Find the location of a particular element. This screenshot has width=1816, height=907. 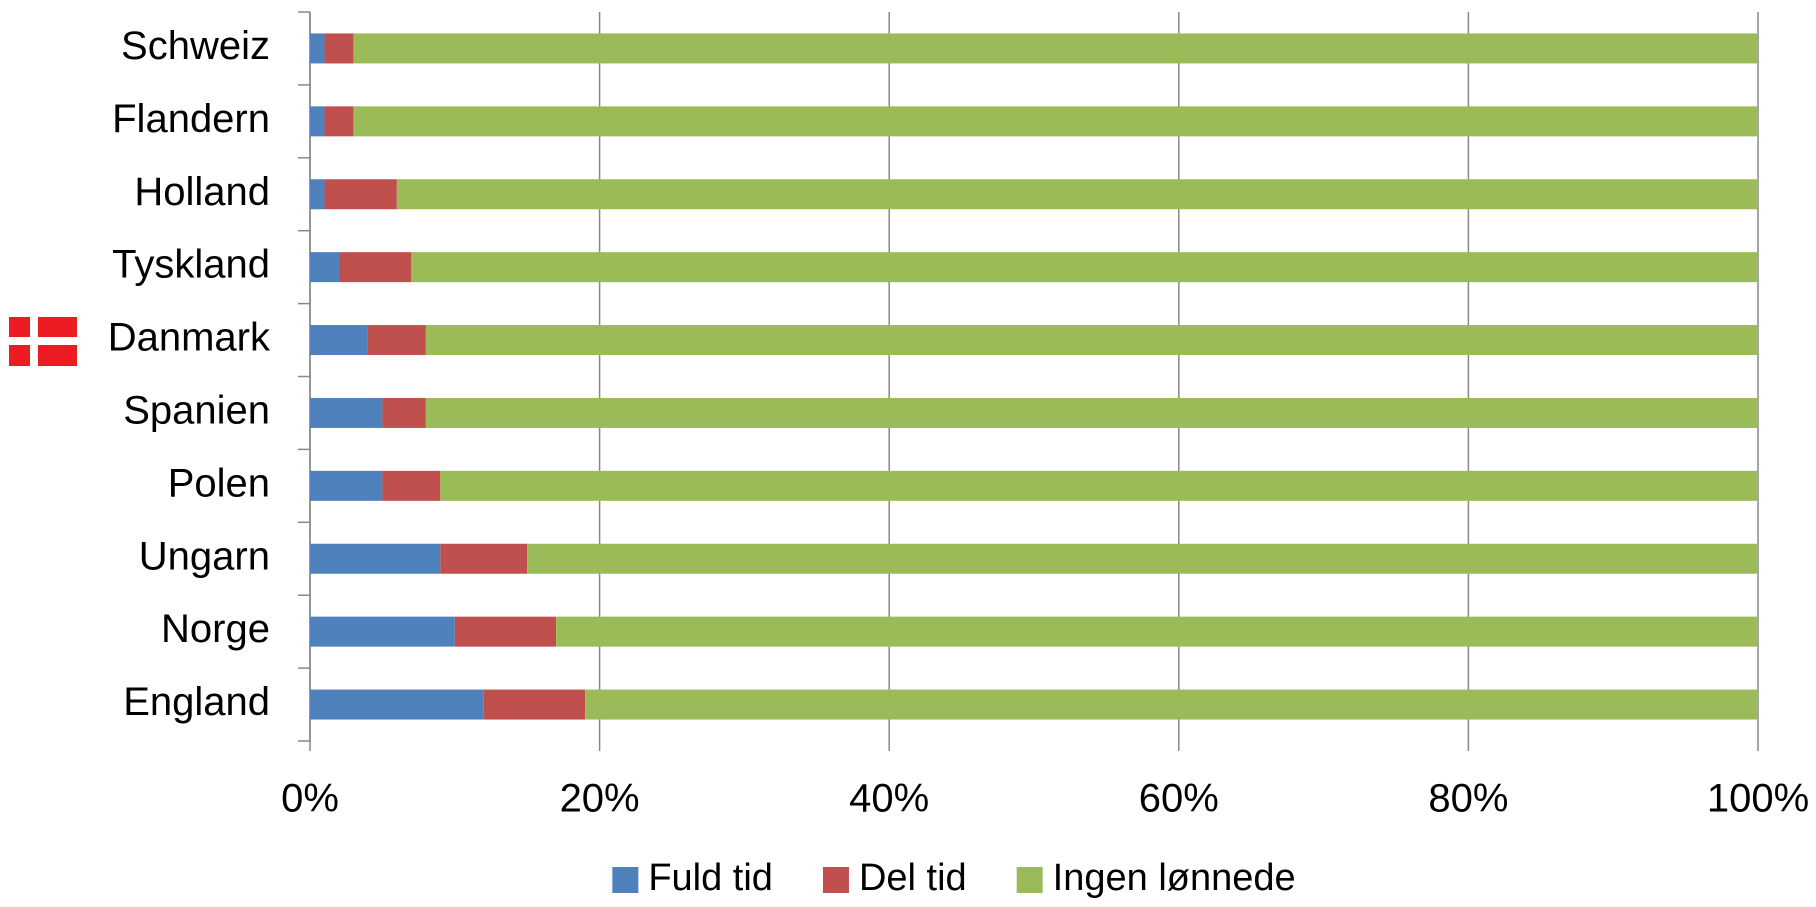

x-tick-label: 20% is located at coordinates (600, 799).